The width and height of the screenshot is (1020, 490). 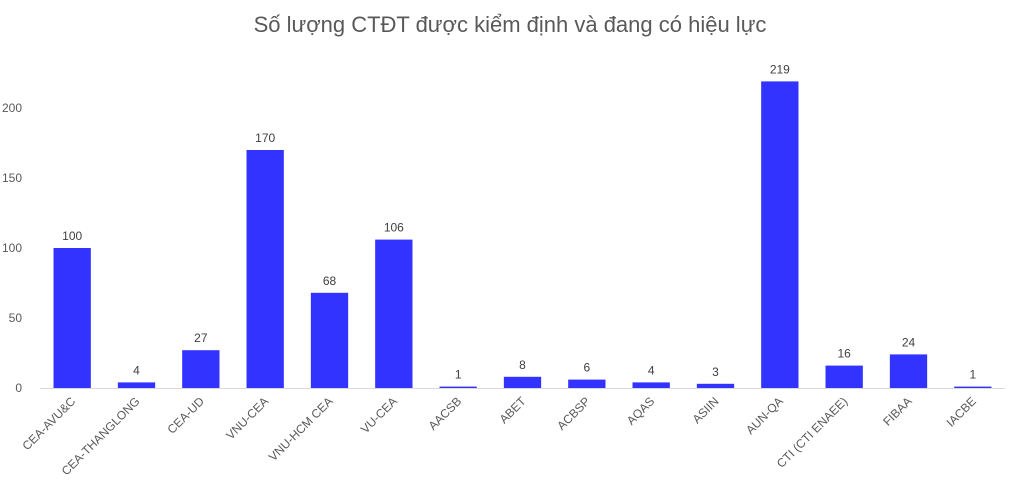 I want to click on y-tick-label: 200, so click(x=12, y=108).